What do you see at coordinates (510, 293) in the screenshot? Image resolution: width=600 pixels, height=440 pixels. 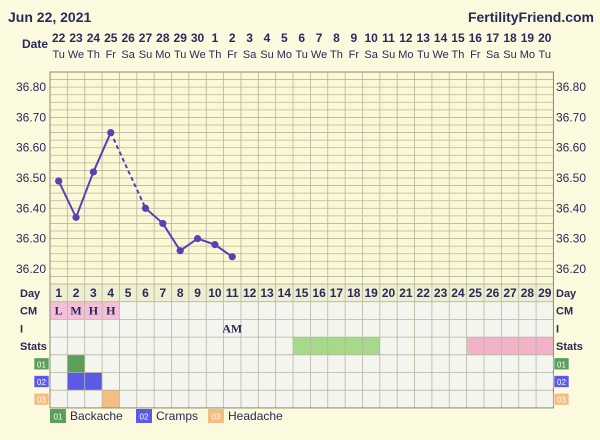 I see `day-27: 27` at bounding box center [510, 293].